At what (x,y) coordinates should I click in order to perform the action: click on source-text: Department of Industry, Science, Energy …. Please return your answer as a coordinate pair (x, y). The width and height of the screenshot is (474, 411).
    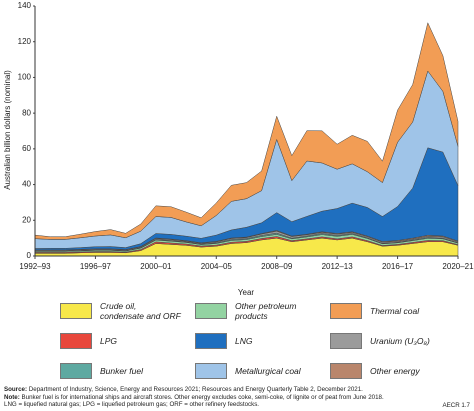
    Looking at the image, I should click on (195, 389).